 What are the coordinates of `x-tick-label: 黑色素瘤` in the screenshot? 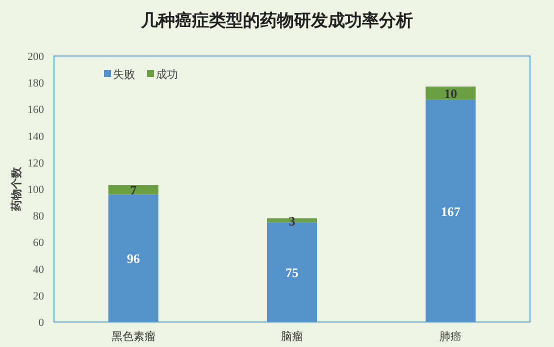 It's located at (133, 336).